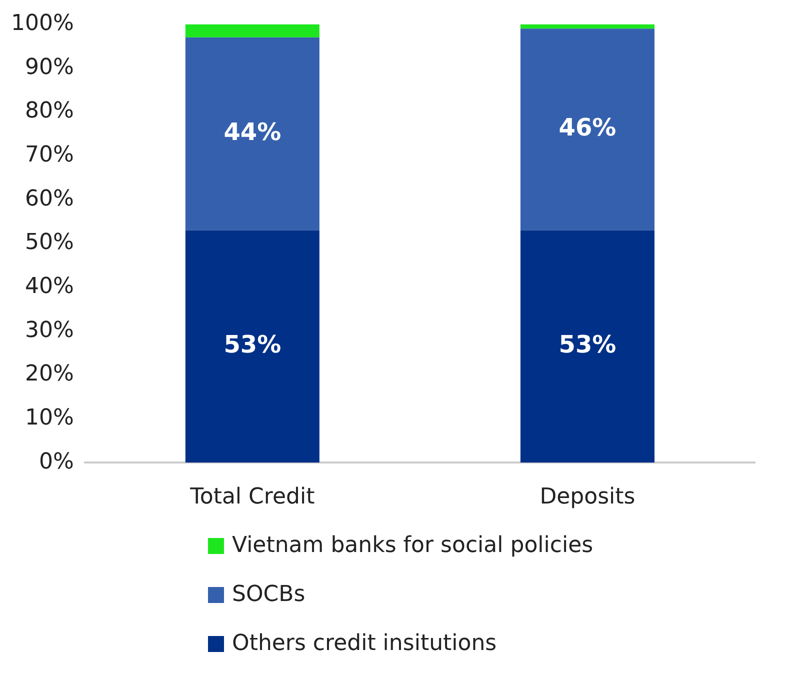 Image resolution: width=793 pixels, height=680 pixels. I want to click on y-tick-label: 30%, so click(49, 330).